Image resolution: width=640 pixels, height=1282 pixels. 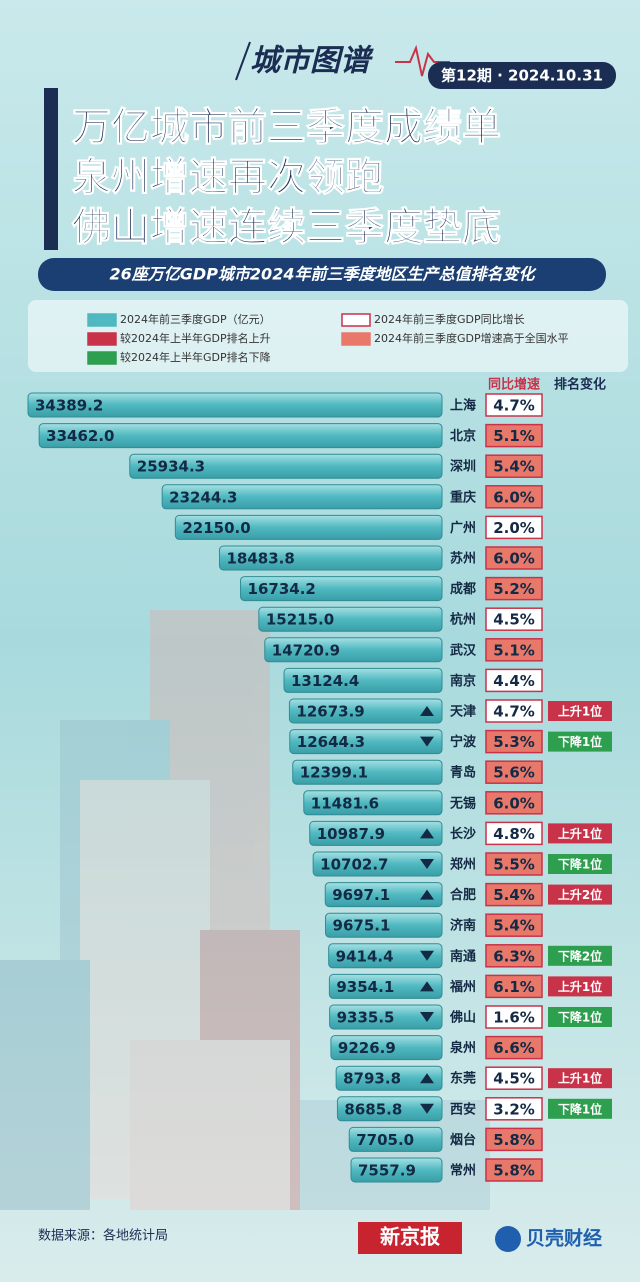 I want to click on value-label: 8685.8, so click(x=373, y=1109).